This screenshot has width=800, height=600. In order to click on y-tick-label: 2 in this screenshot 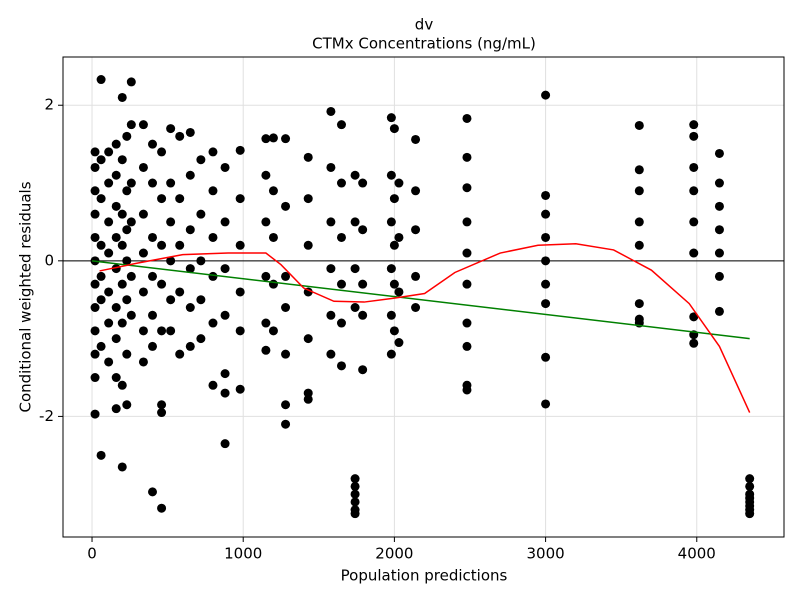, I will do `click(49, 105)`.